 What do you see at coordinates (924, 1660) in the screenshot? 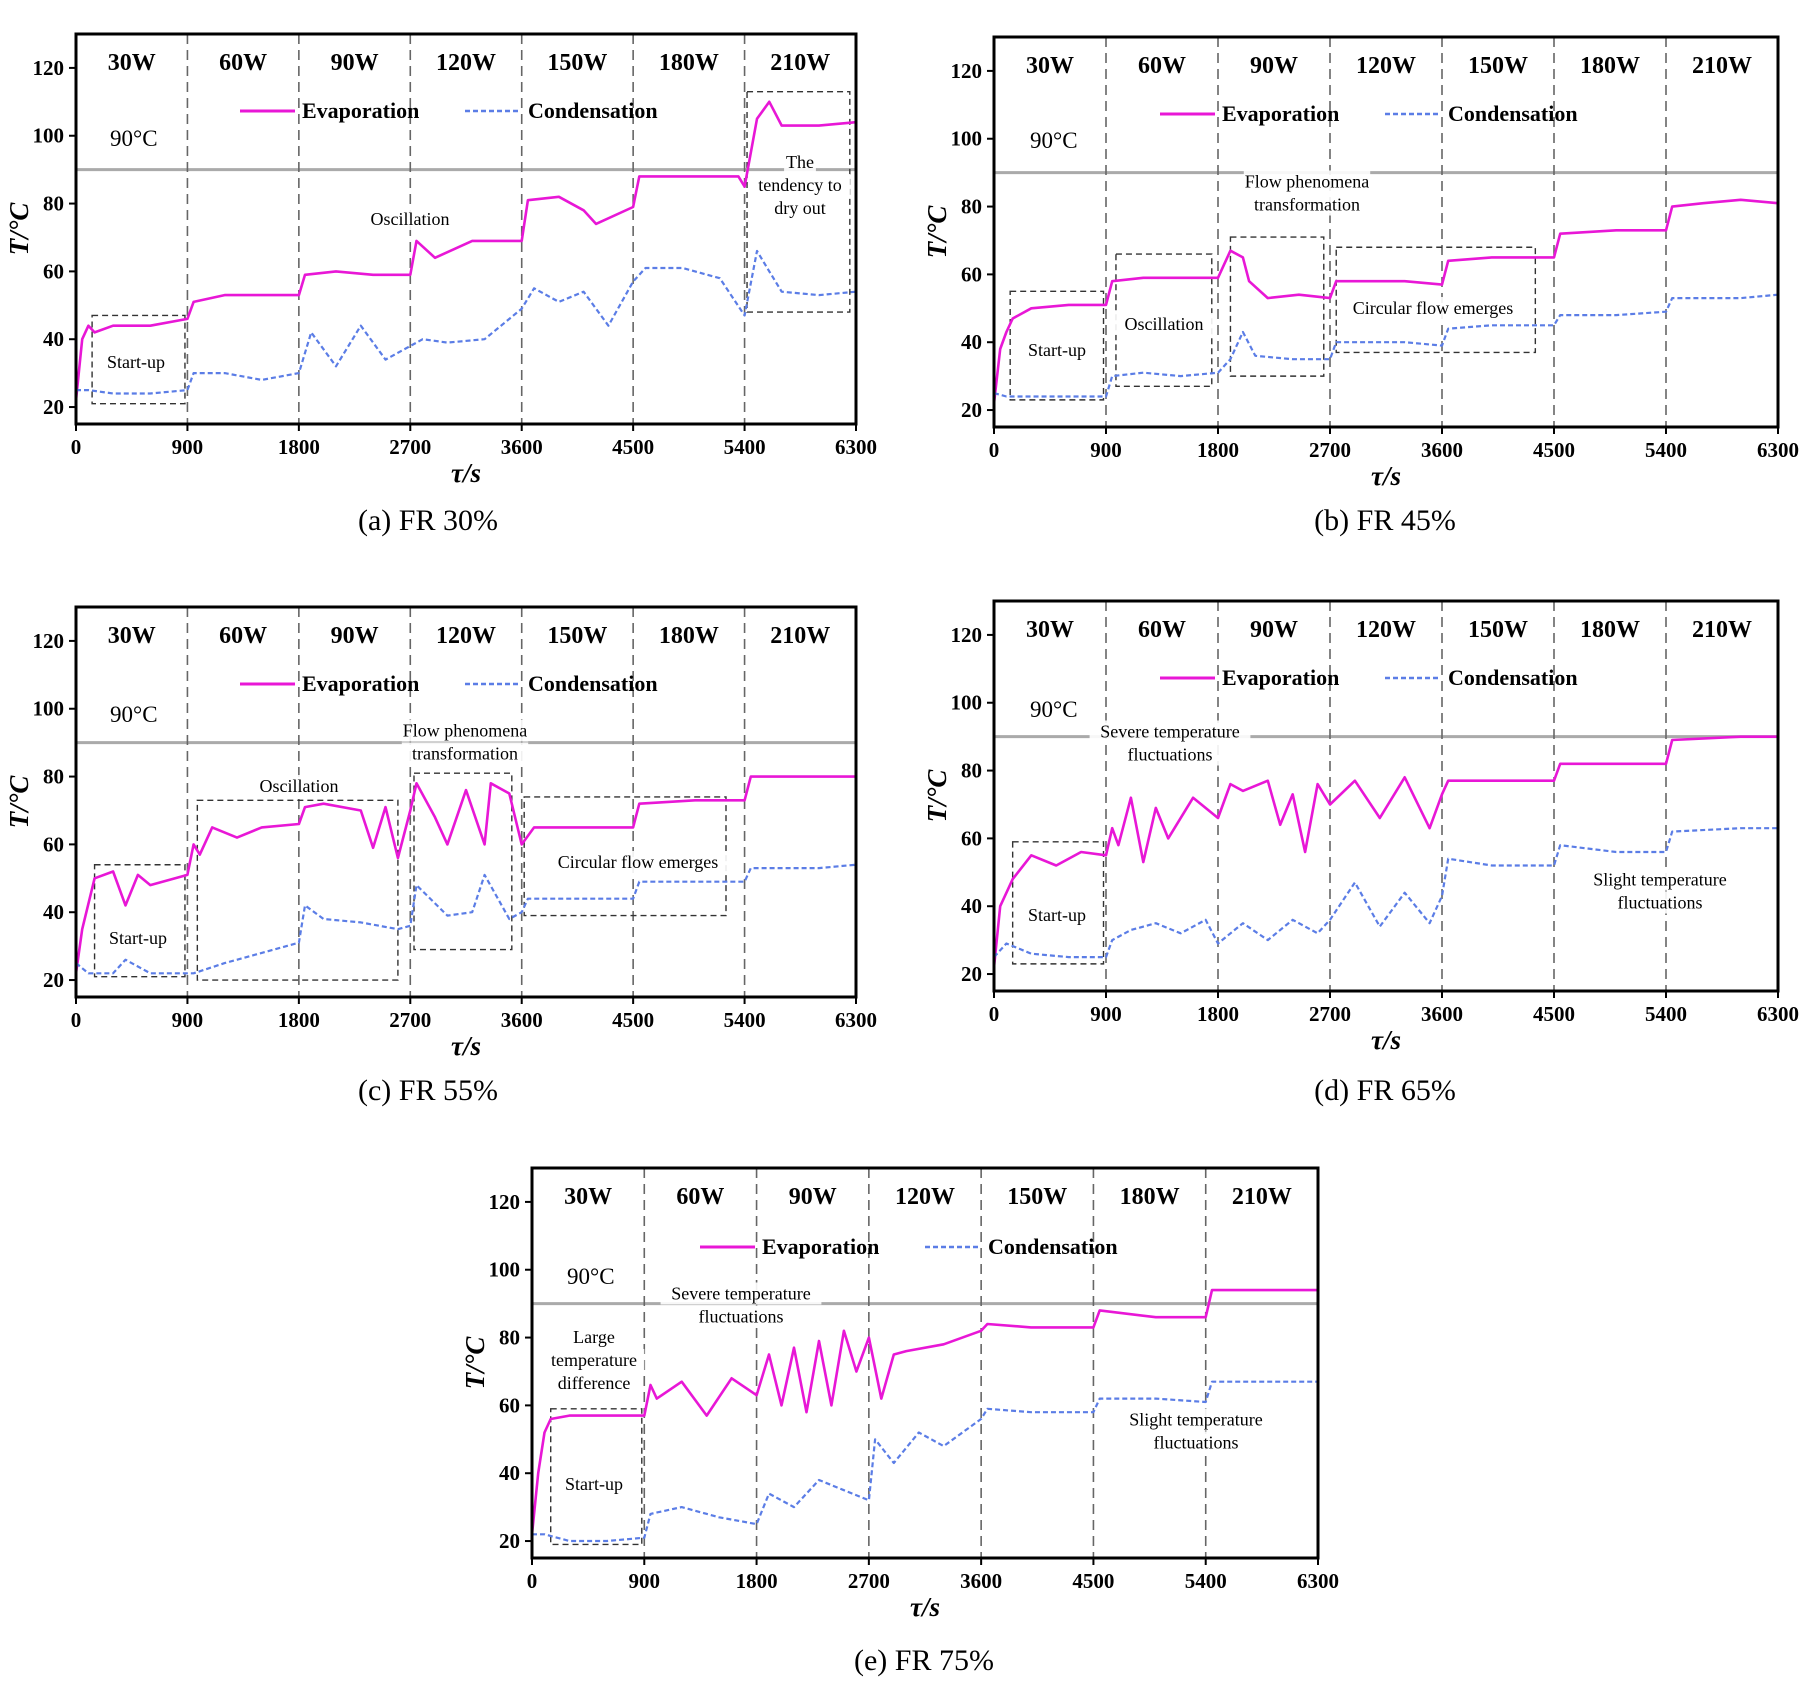
I see `panel-caption: (e) FR 75%` at bounding box center [924, 1660].